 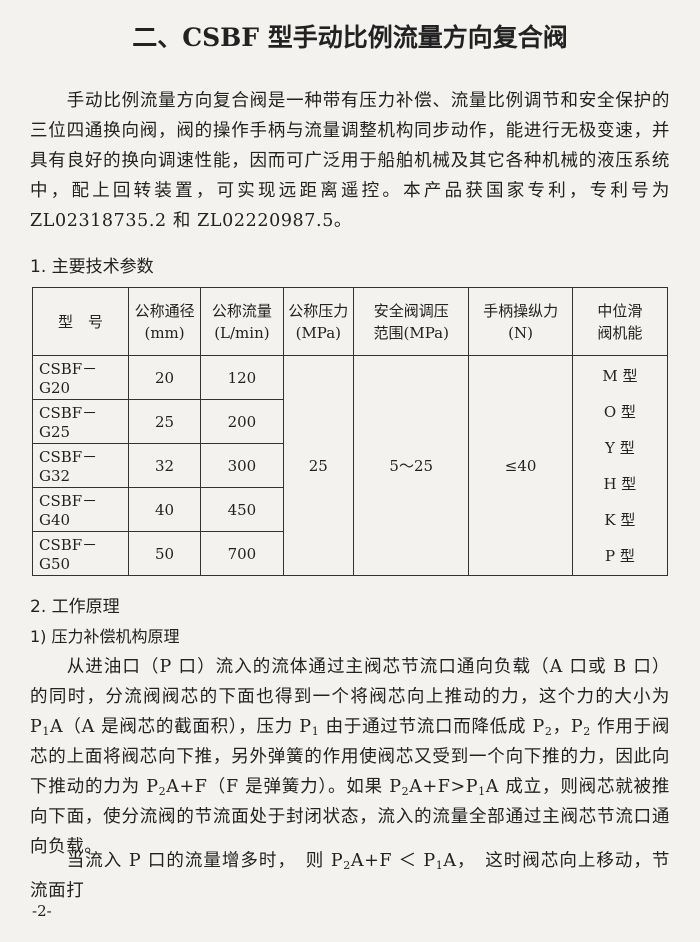 I want to click on header-line: 手柄操纵力, so click(x=521, y=310).